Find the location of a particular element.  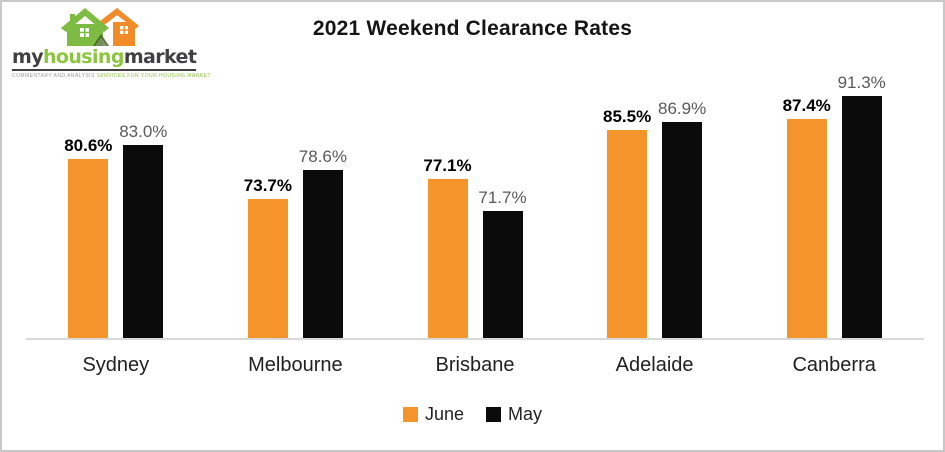

chart-title: 2021 Weekend Clearance Rates is located at coordinates (472, 28).